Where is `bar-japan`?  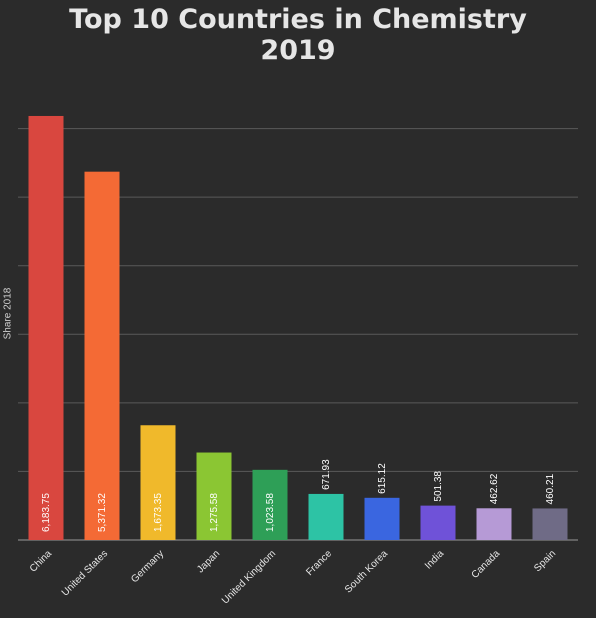
bar-japan is located at coordinates (214, 496).